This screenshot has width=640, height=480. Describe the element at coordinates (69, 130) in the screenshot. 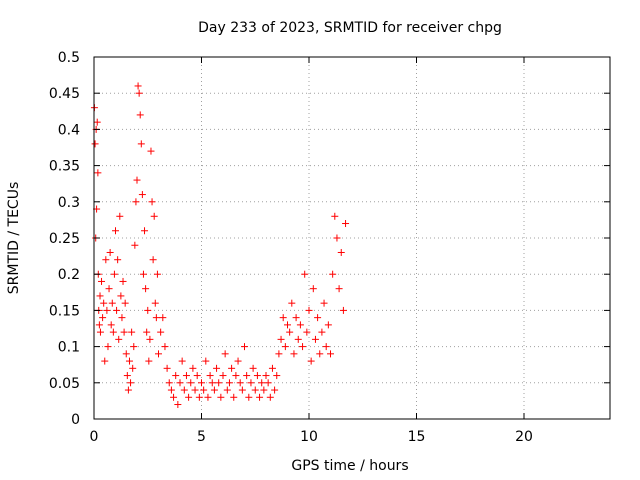

I see `y-tick-label: 0.4` at that location.